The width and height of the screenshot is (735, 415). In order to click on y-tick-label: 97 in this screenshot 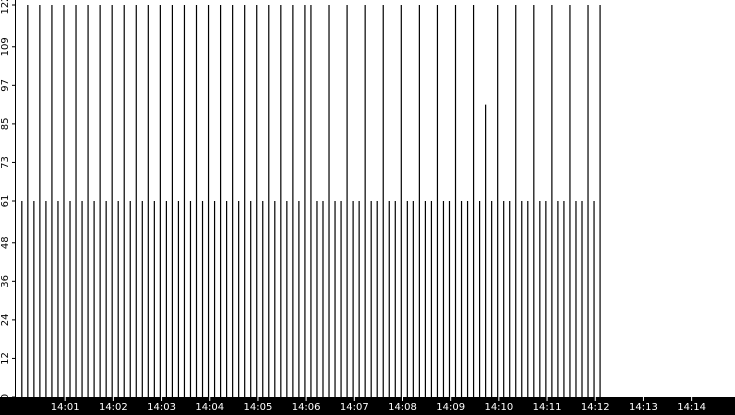, I will do `click(5, 85)`.